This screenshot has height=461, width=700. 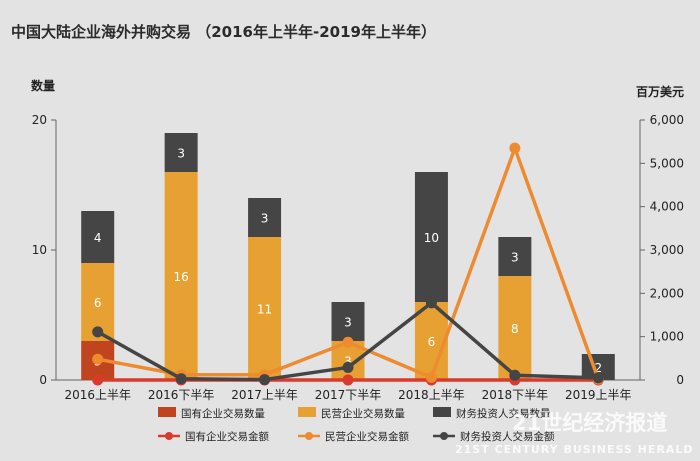 What do you see at coordinates (574, 449) in the screenshot?
I see `watermark-line2: 21ST CENTURY BUSINESS HERALD` at bounding box center [574, 449].